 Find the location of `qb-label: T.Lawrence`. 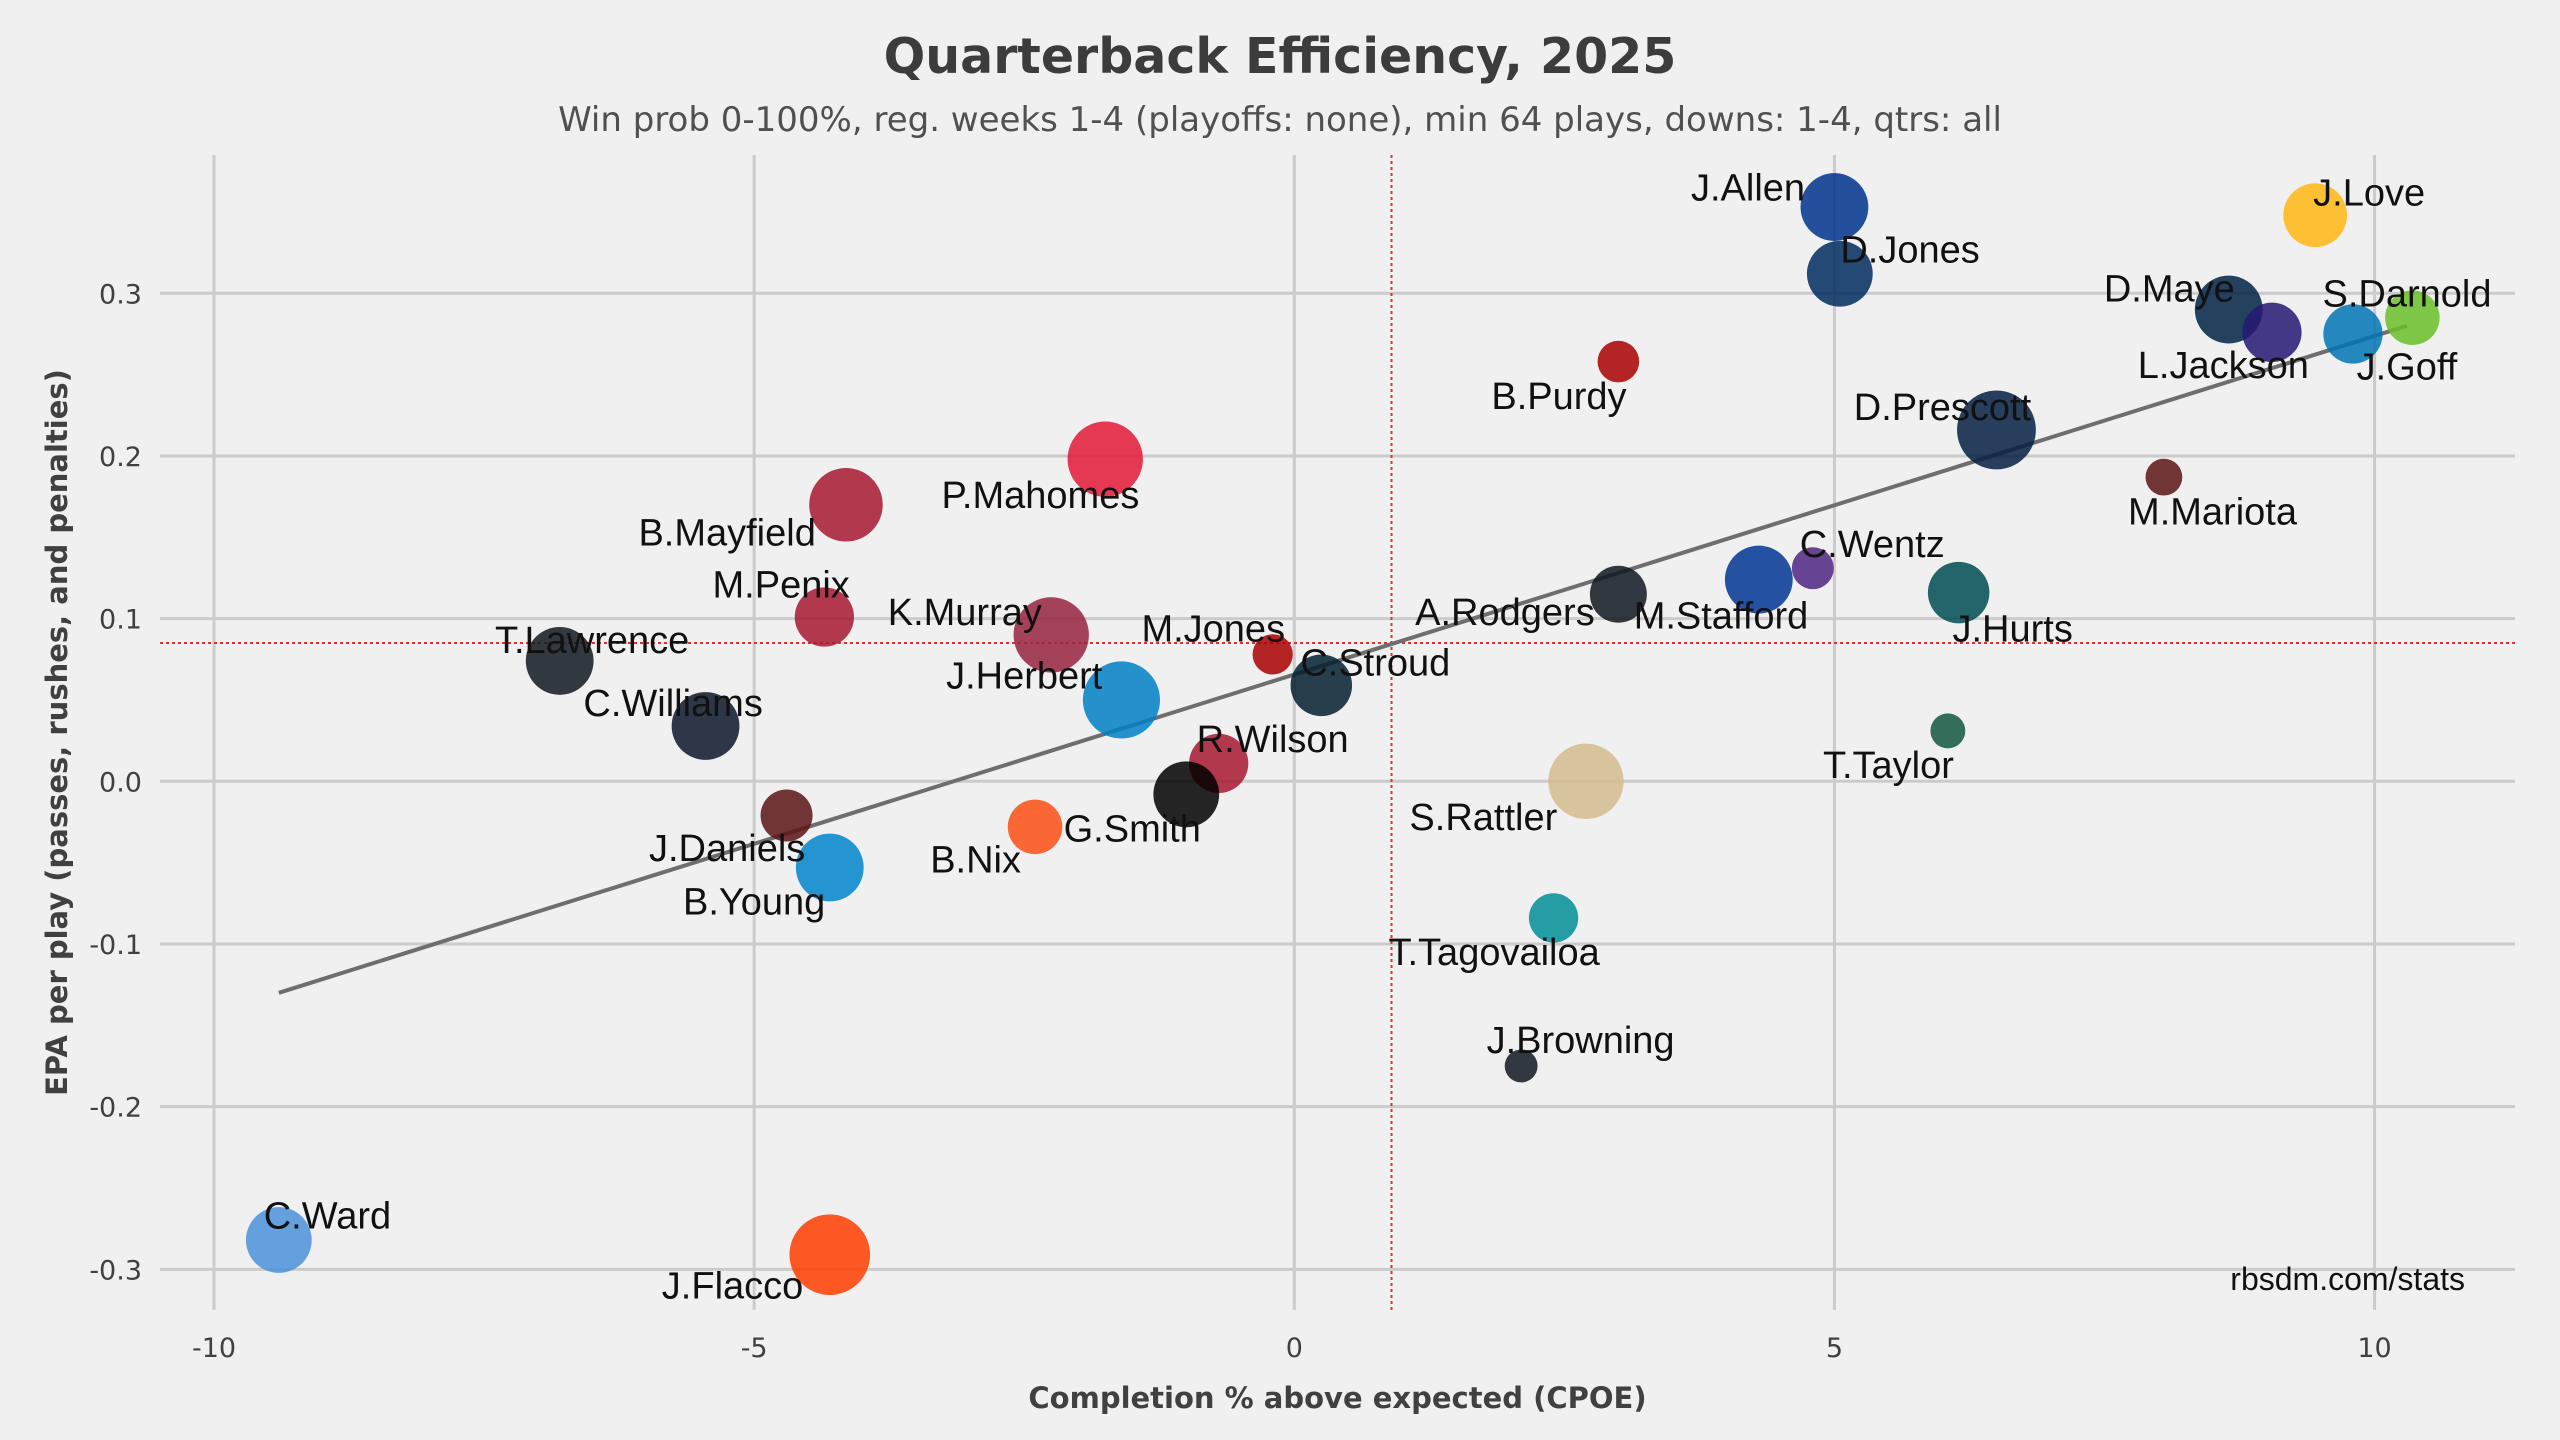

qb-label: T.Lawrence is located at coordinates (592, 641).